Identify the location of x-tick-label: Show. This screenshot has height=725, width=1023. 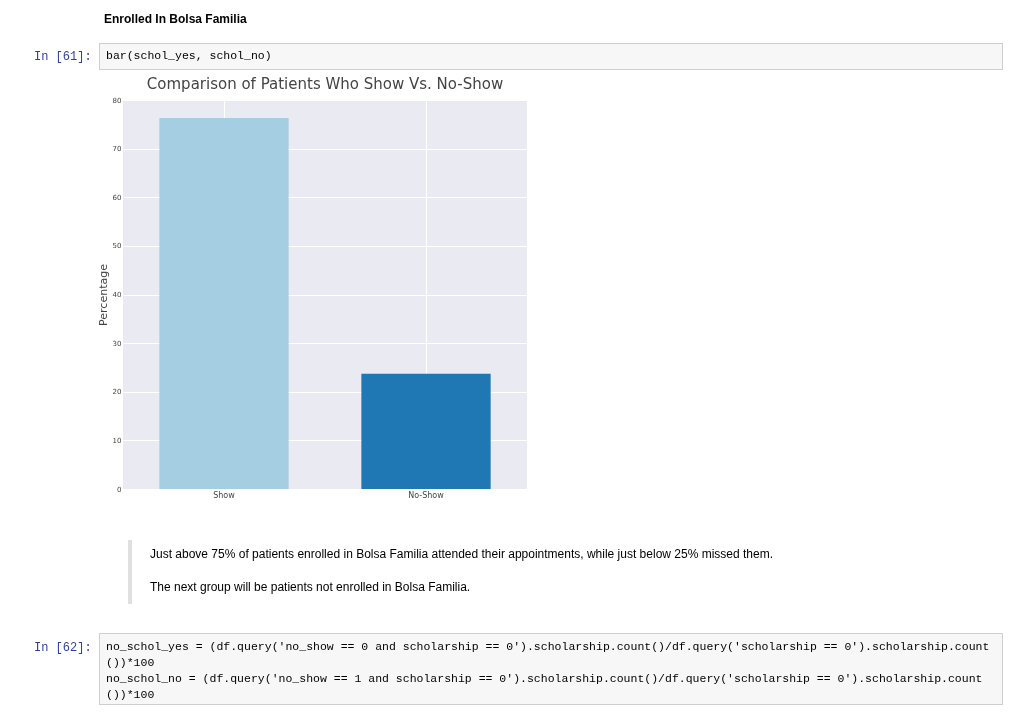
(224, 495).